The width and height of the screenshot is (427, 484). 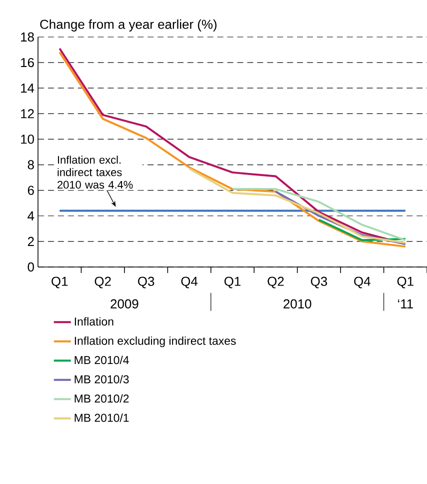 I want to click on ref-line-label: Inflation excl. indirect taxes 2010 was 4.4%, so click(x=95, y=172).